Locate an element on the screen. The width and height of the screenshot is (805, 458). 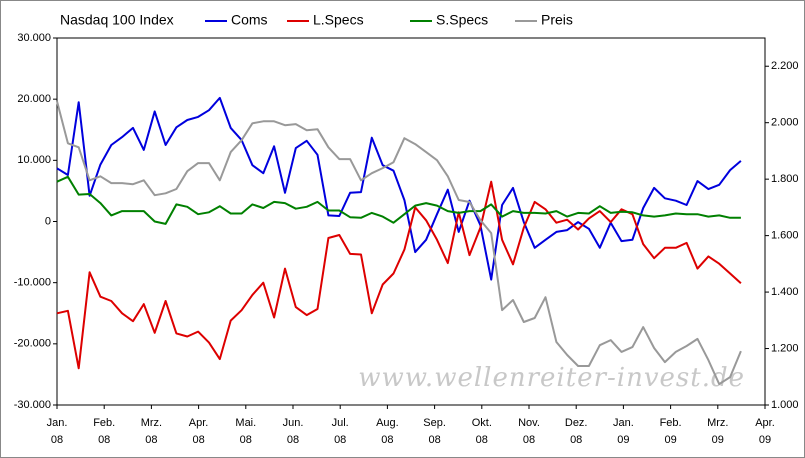
x-tick-label: Apr. 09 is located at coordinates (765, 431).